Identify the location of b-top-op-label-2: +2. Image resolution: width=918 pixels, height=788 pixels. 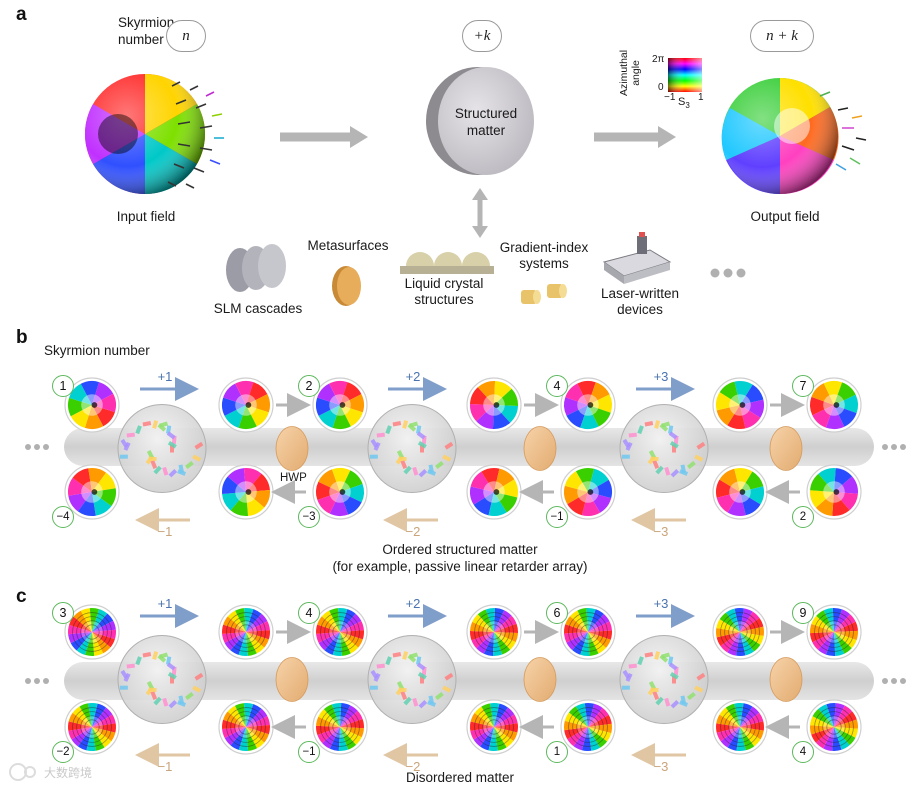
(413, 376).